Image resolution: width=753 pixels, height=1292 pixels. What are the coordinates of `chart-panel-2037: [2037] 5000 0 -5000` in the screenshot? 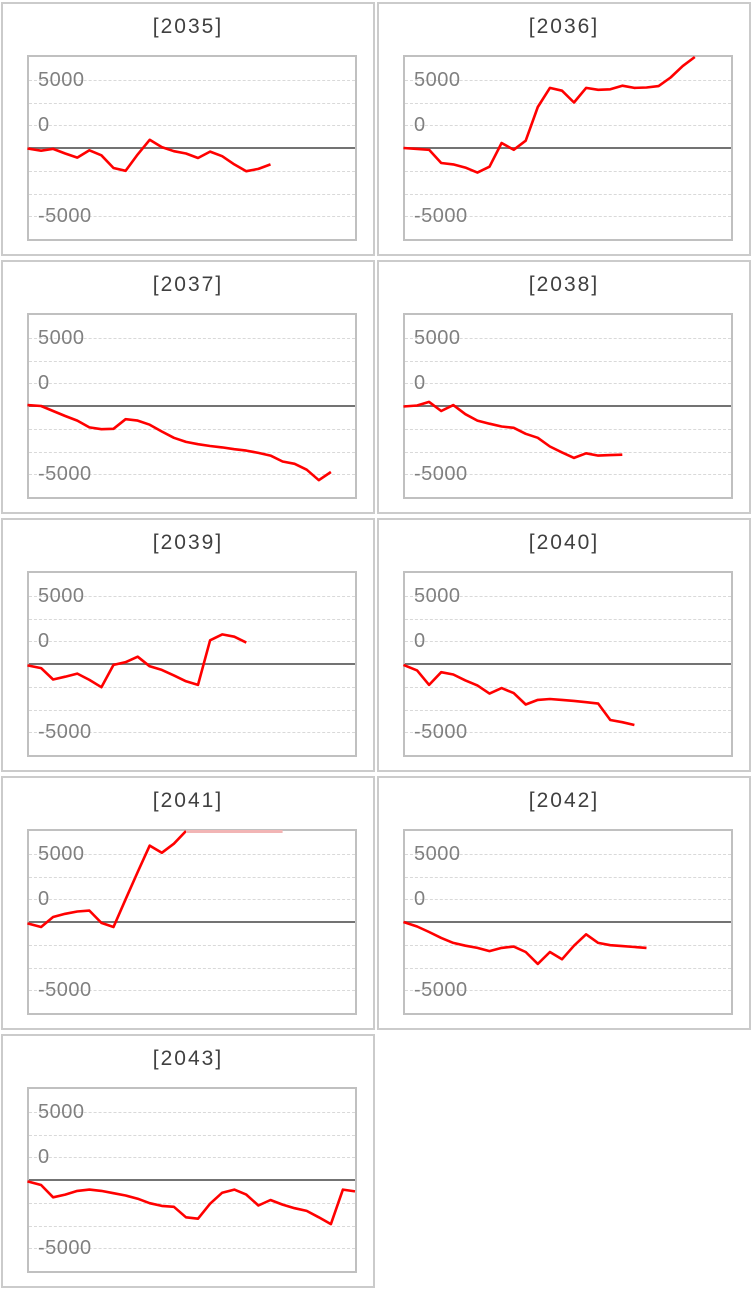 It's located at (188, 387).